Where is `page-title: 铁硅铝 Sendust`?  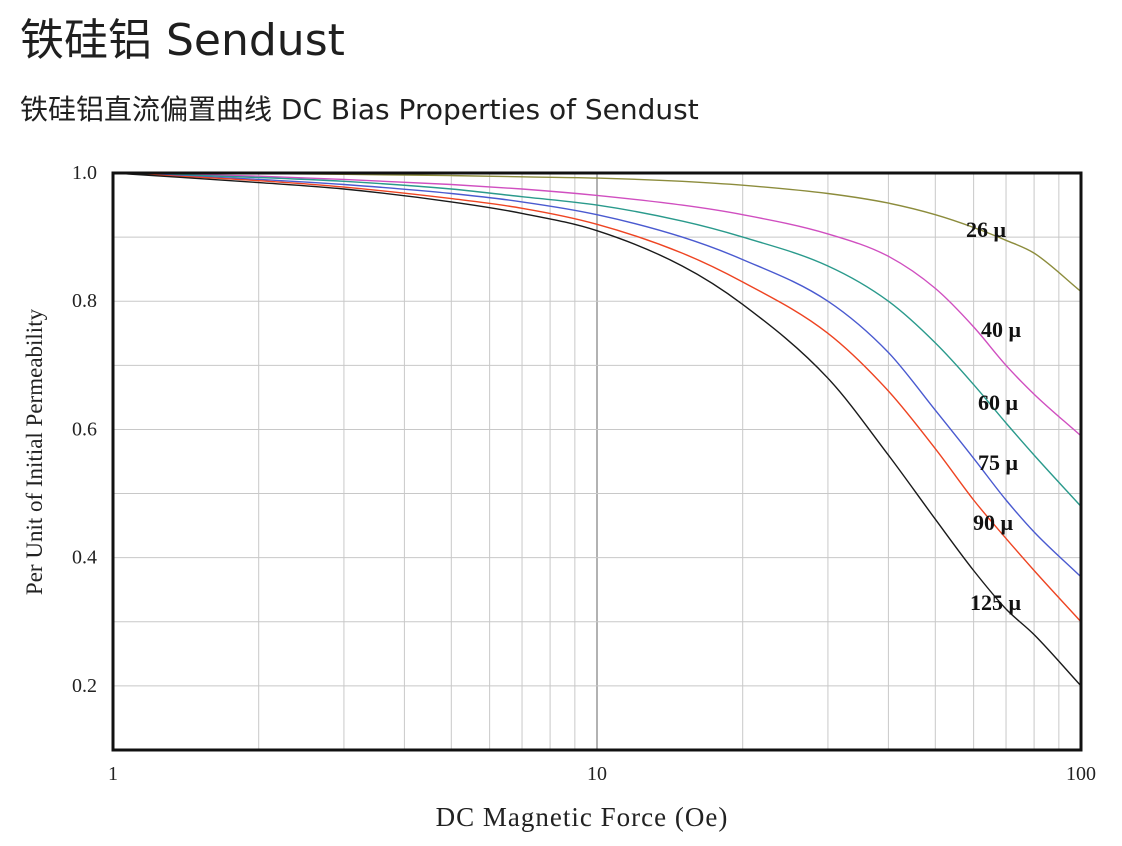 page-title: 铁硅铝 Sendust is located at coordinates (182, 40).